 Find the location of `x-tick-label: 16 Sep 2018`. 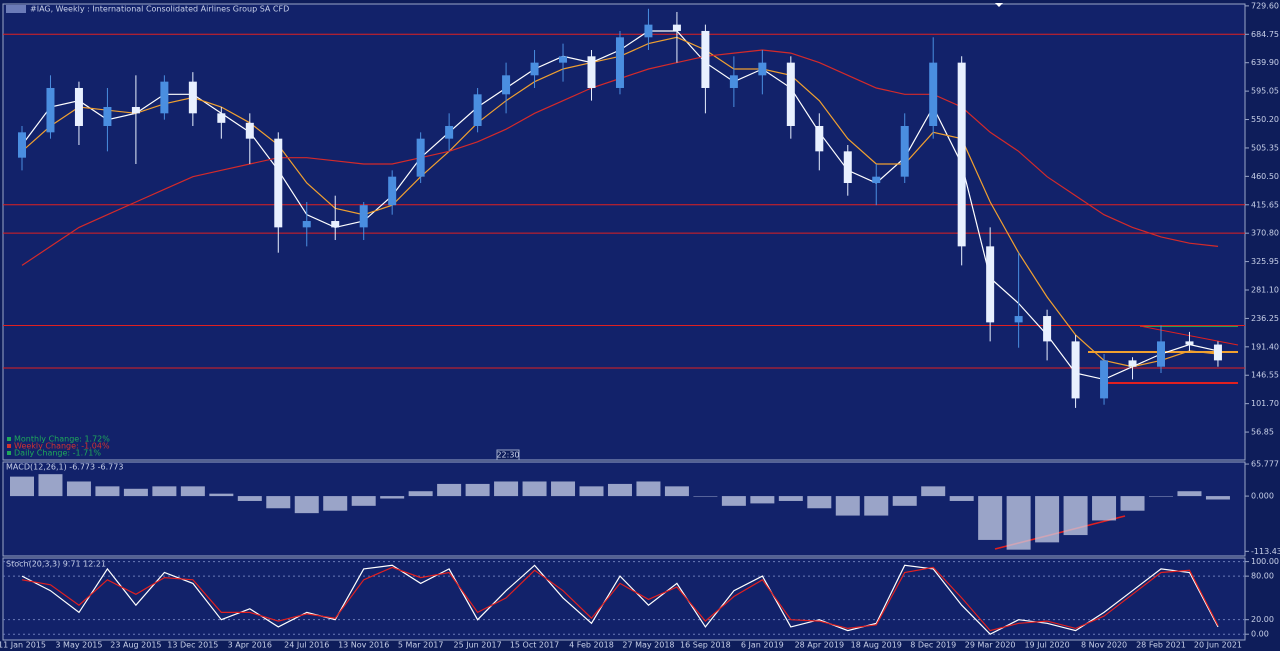

x-tick-label: 16 Sep 2018 is located at coordinates (705, 645).